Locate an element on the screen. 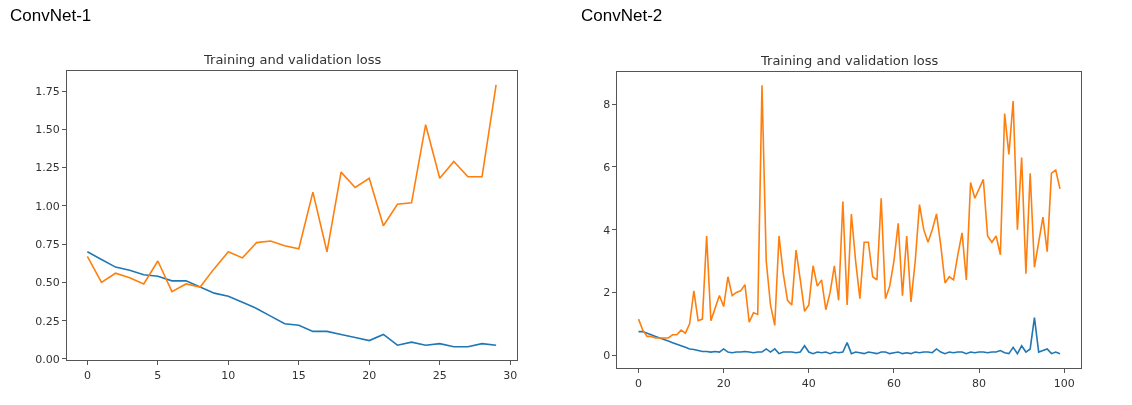  y-tick-label: 2 is located at coordinates (607, 293).